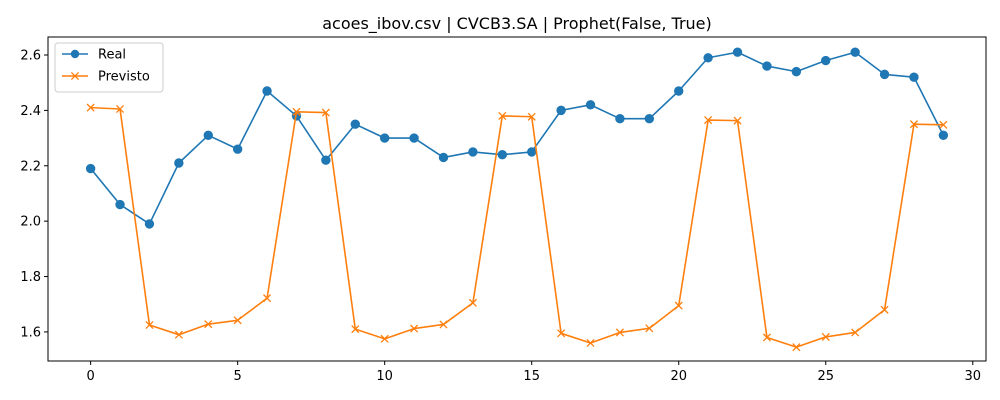  Describe the element at coordinates (30, 56) in the screenshot. I see `y-tick-label: 2.6` at that location.